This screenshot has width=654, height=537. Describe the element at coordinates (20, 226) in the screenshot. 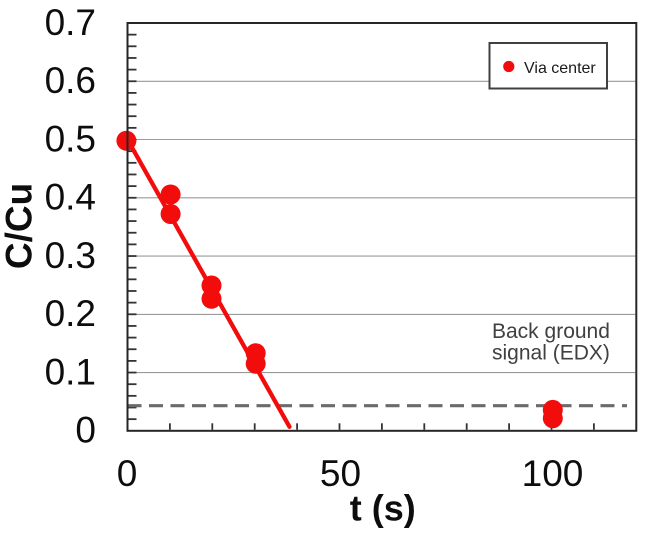

I see `svg-text: C/Cu` at that location.